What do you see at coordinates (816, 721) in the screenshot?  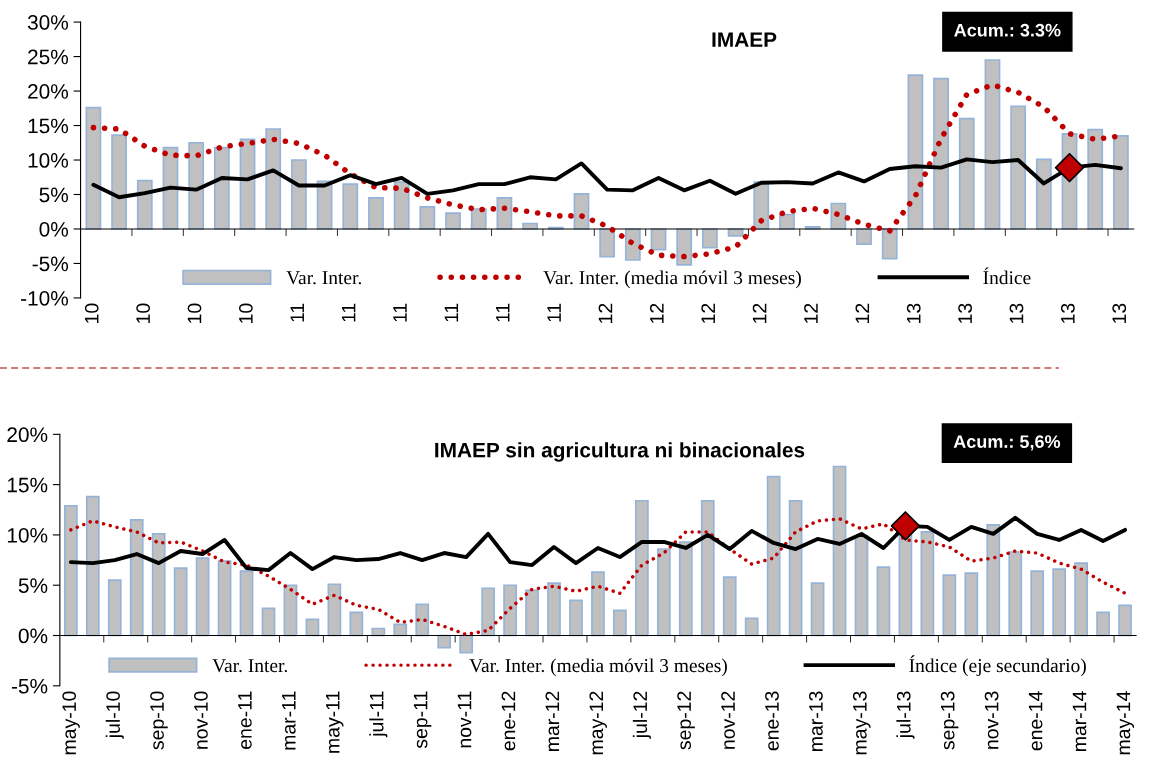 I see `x-tick-label: mar-13` at bounding box center [816, 721].